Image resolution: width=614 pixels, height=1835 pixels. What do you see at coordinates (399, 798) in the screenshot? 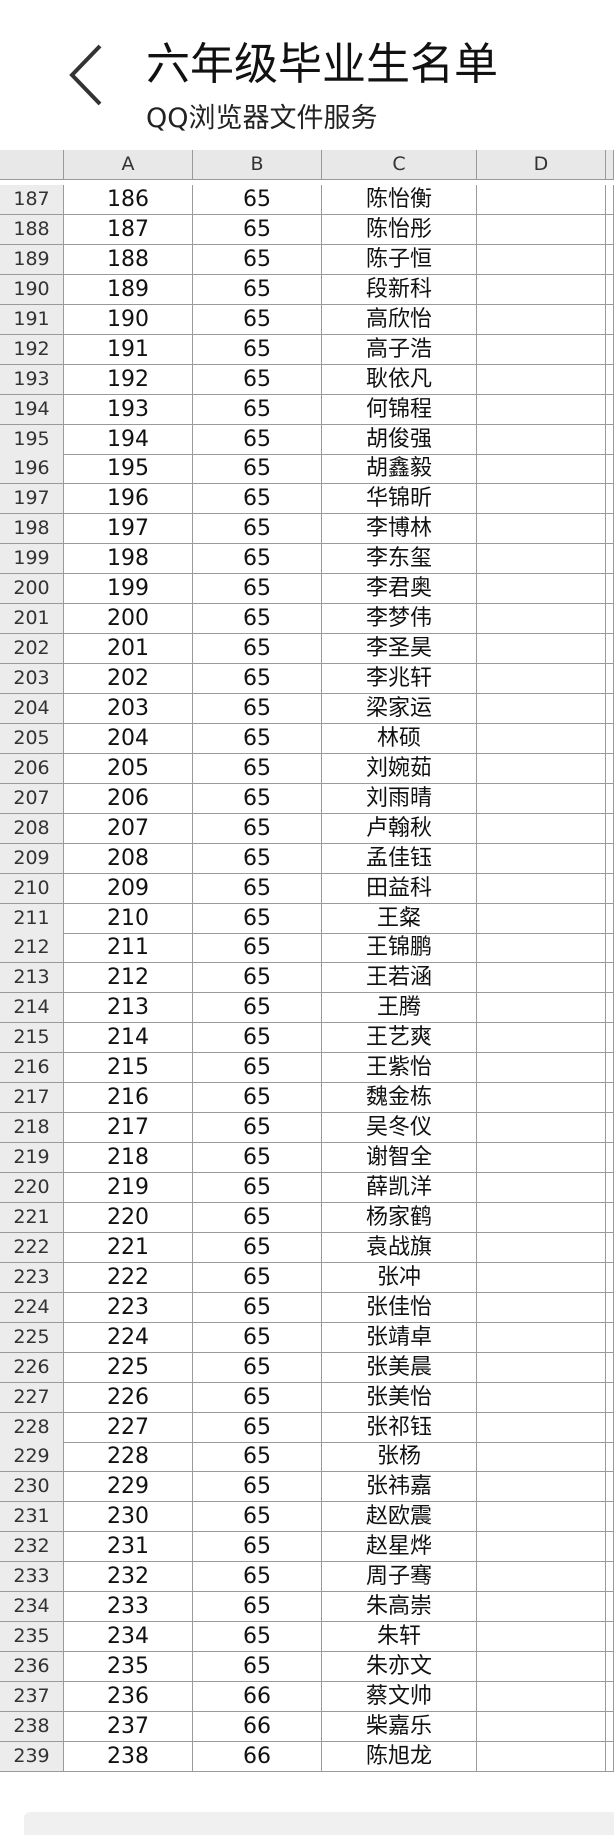
I see `cell: 刘雨晴` at bounding box center [399, 798].